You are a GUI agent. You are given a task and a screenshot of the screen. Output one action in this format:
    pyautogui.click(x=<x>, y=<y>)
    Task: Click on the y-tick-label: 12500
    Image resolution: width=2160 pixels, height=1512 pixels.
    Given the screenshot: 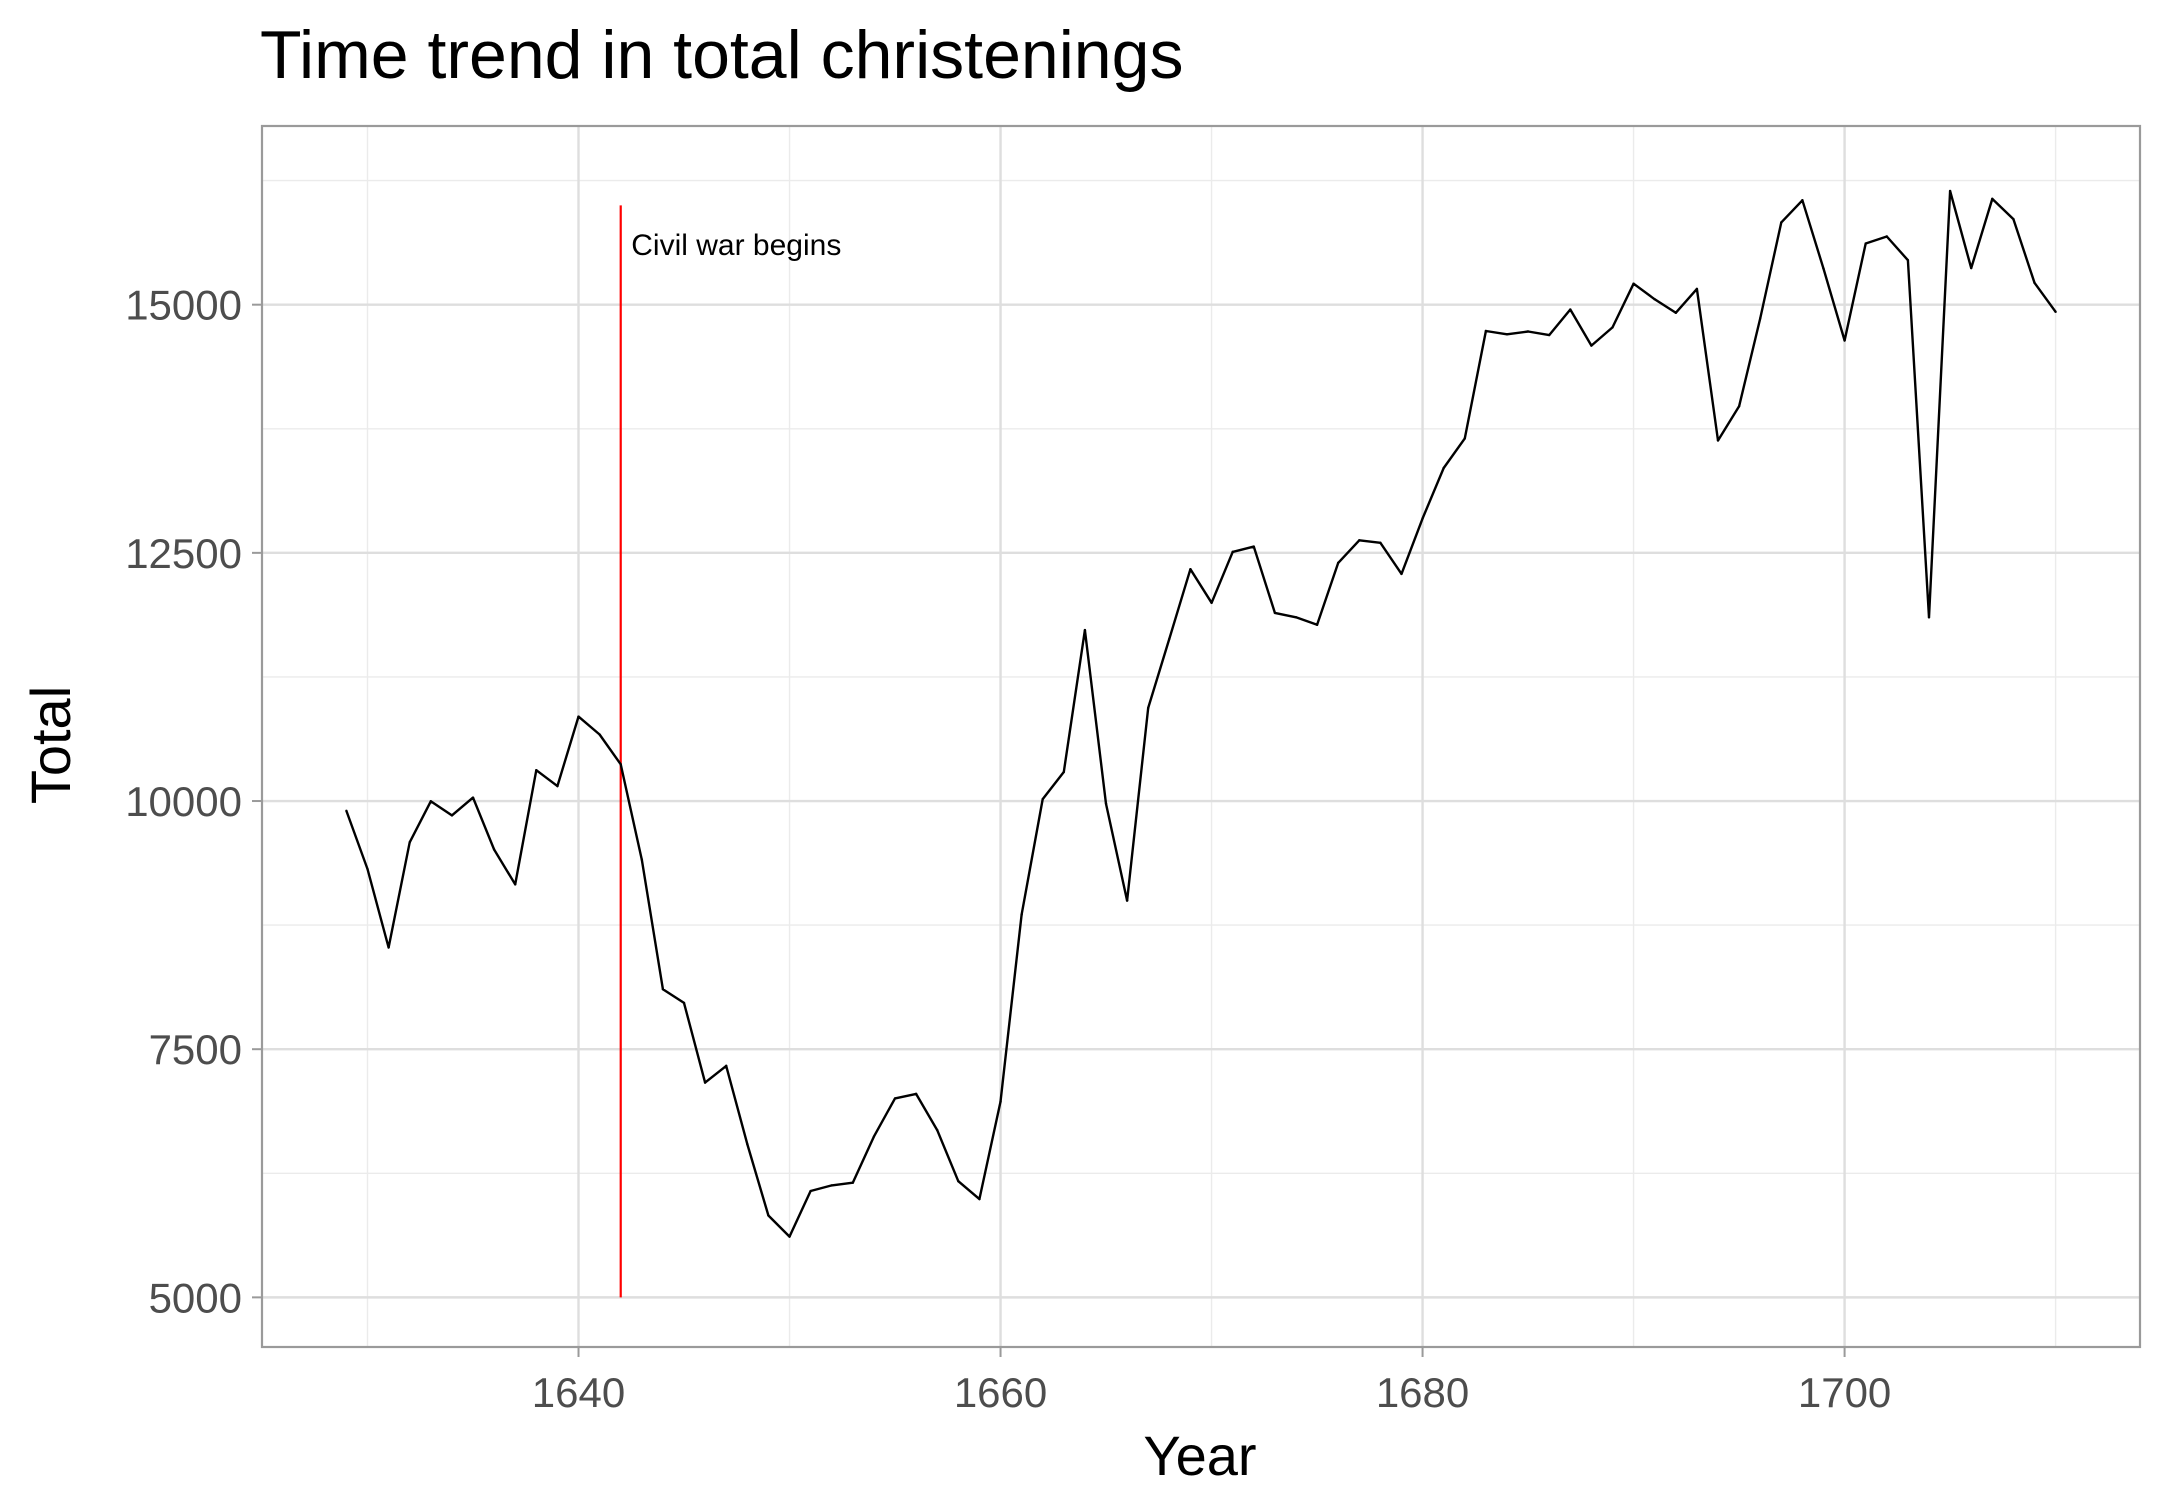 What is the action you would take?
    pyautogui.click(x=183, y=553)
    